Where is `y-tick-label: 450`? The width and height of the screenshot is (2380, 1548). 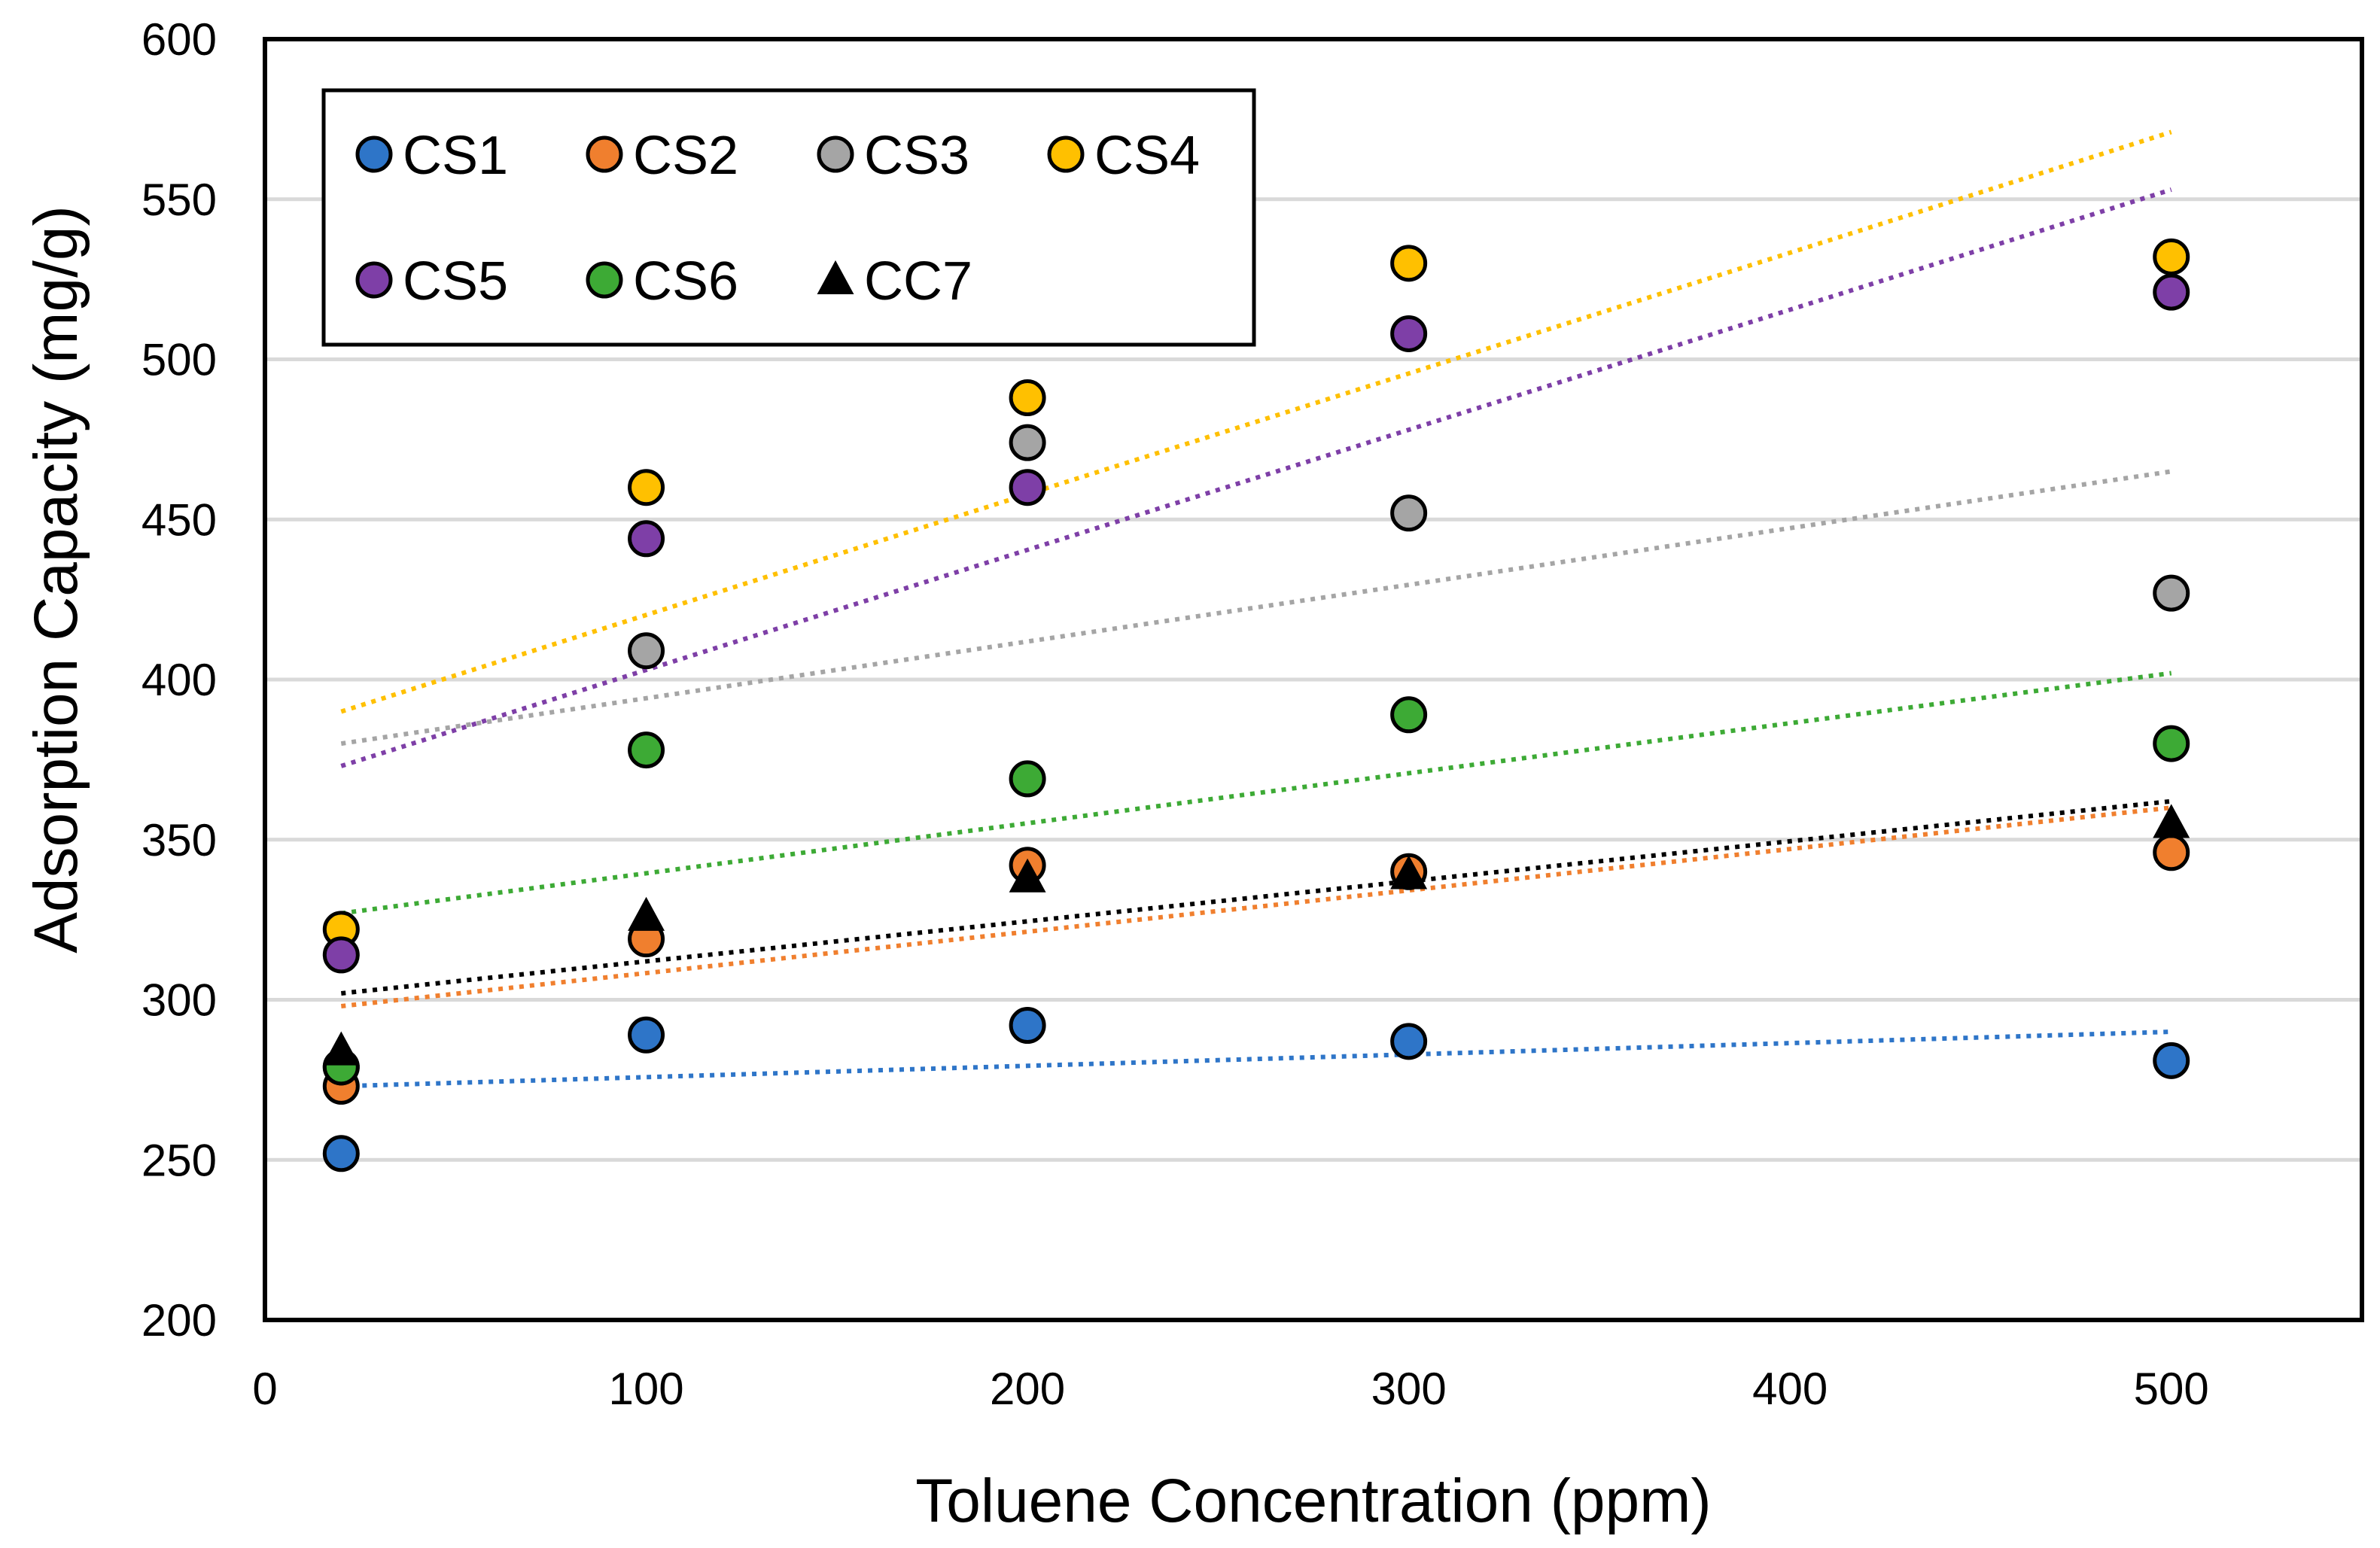 y-tick-label: 450 is located at coordinates (179, 520).